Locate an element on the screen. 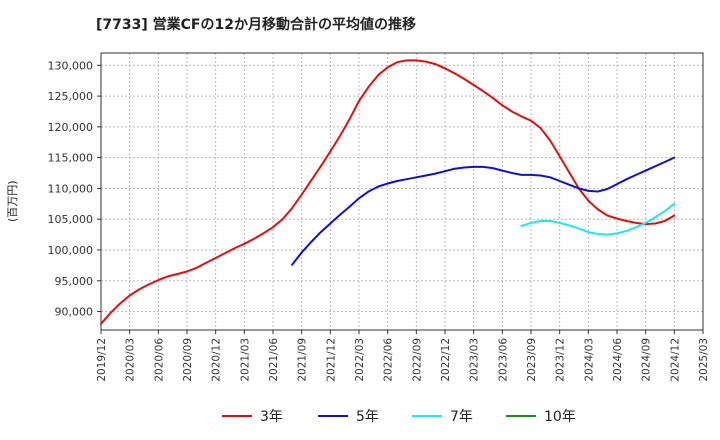  x-tick-label: 2023/03 is located at coordinates (475, 360).